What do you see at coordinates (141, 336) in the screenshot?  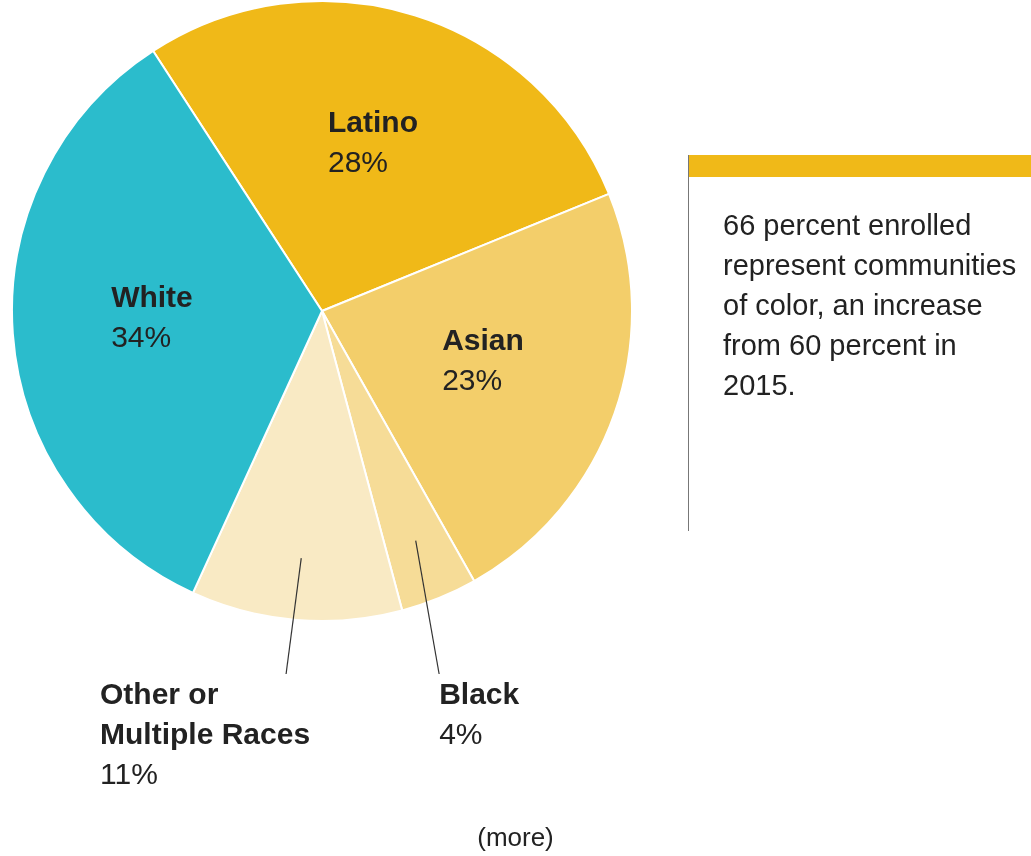 I see `data-label: 34%` at bounding box center [141, 336].